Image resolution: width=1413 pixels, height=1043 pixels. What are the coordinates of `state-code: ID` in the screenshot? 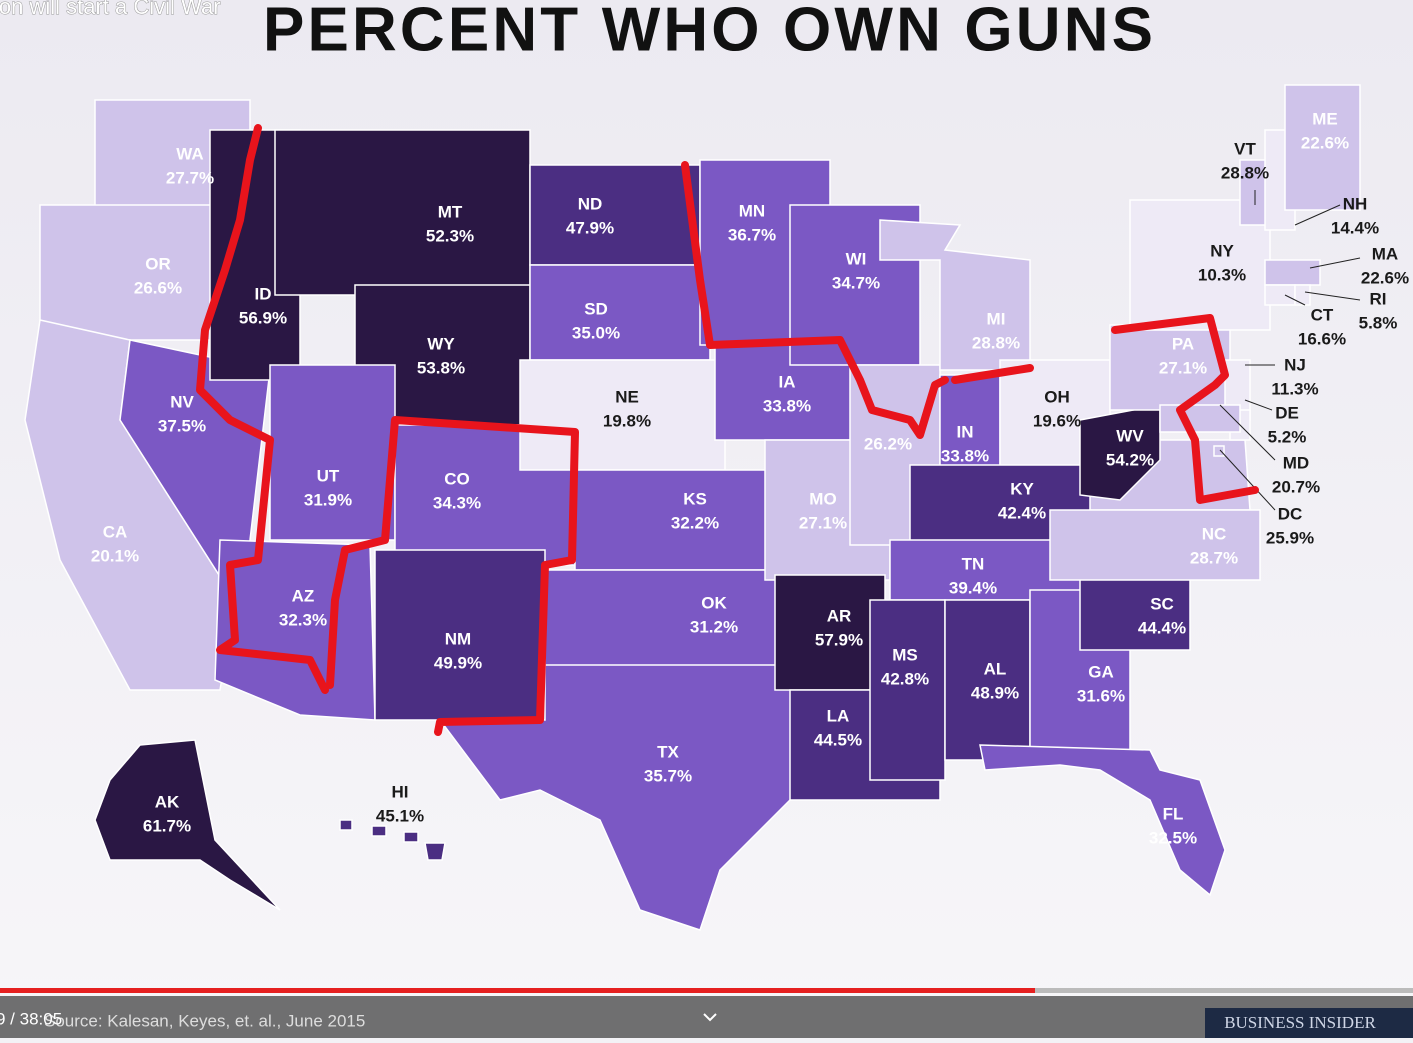 It's located at (263, 293).